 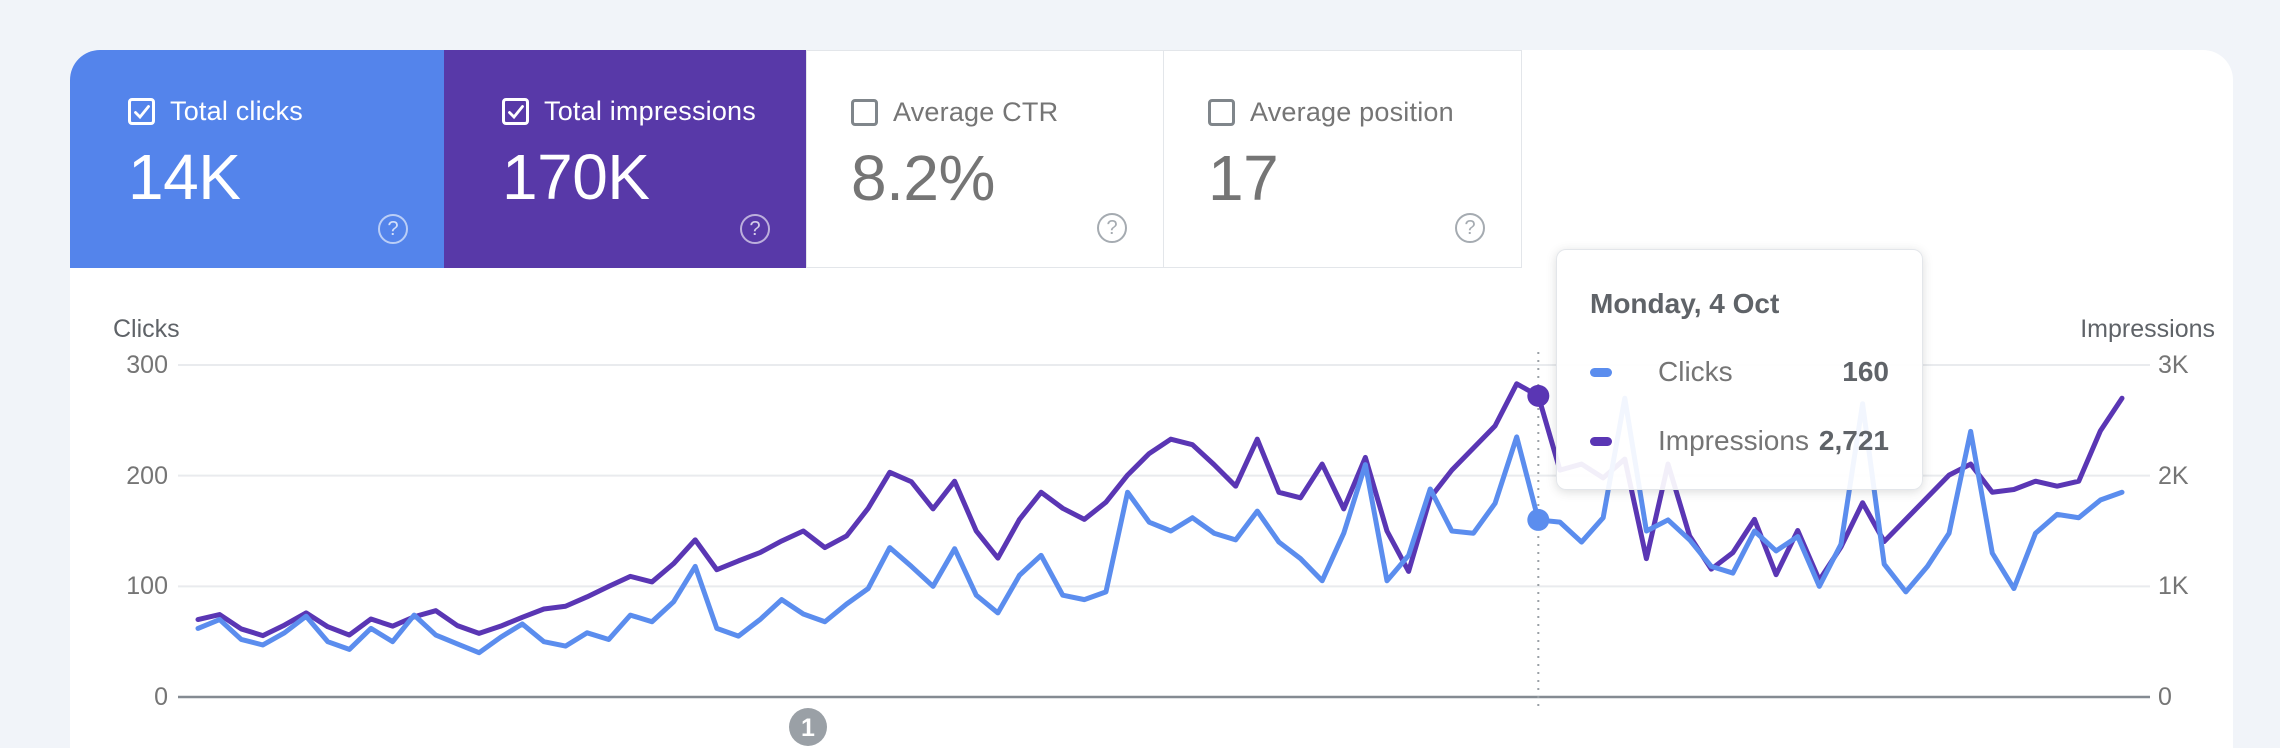 I want to click on annotation-marker-1: 1, so click(x=808, y=727).